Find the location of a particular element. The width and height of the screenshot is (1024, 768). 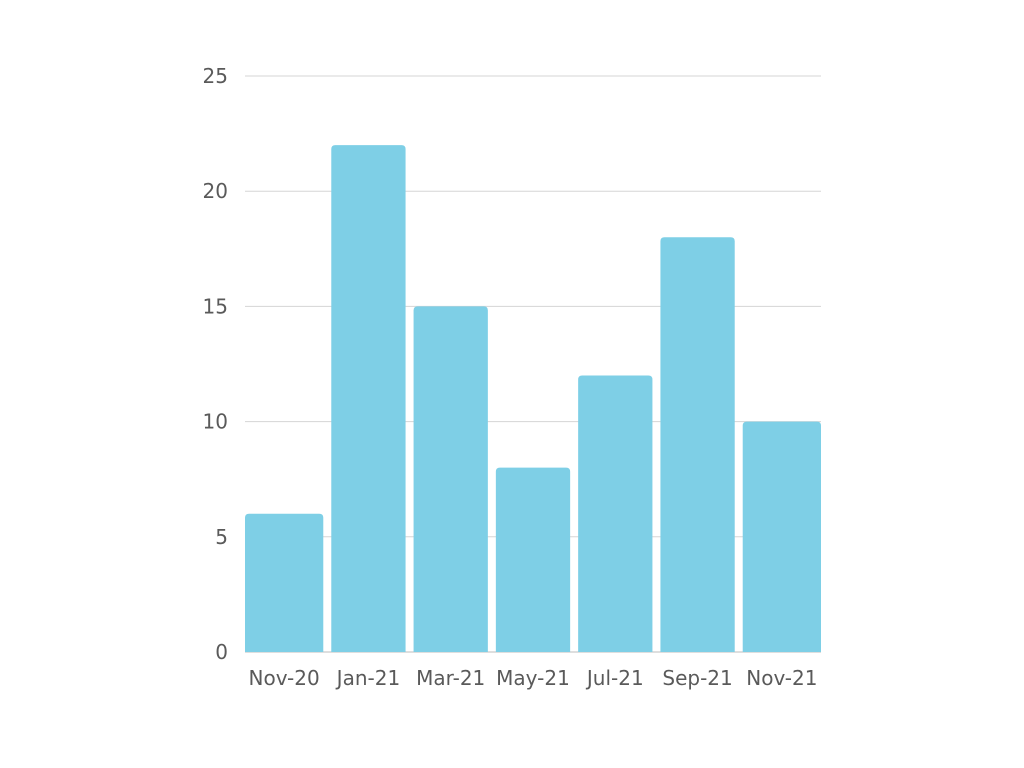

x-tick-label: Sep-21 is located at coordinates (697, 678).